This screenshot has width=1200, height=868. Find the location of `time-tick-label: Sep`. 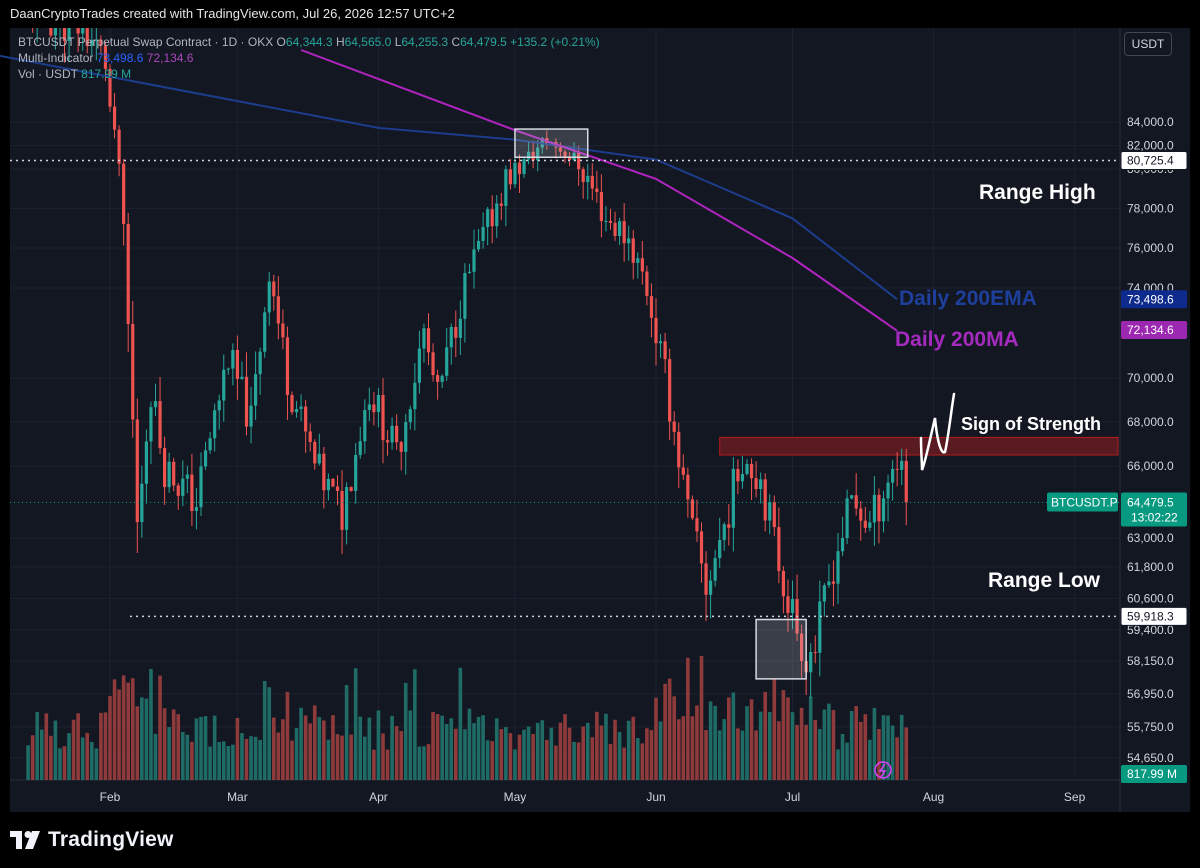

time-tick-label: Sep is located at coordinates (1075, 797).